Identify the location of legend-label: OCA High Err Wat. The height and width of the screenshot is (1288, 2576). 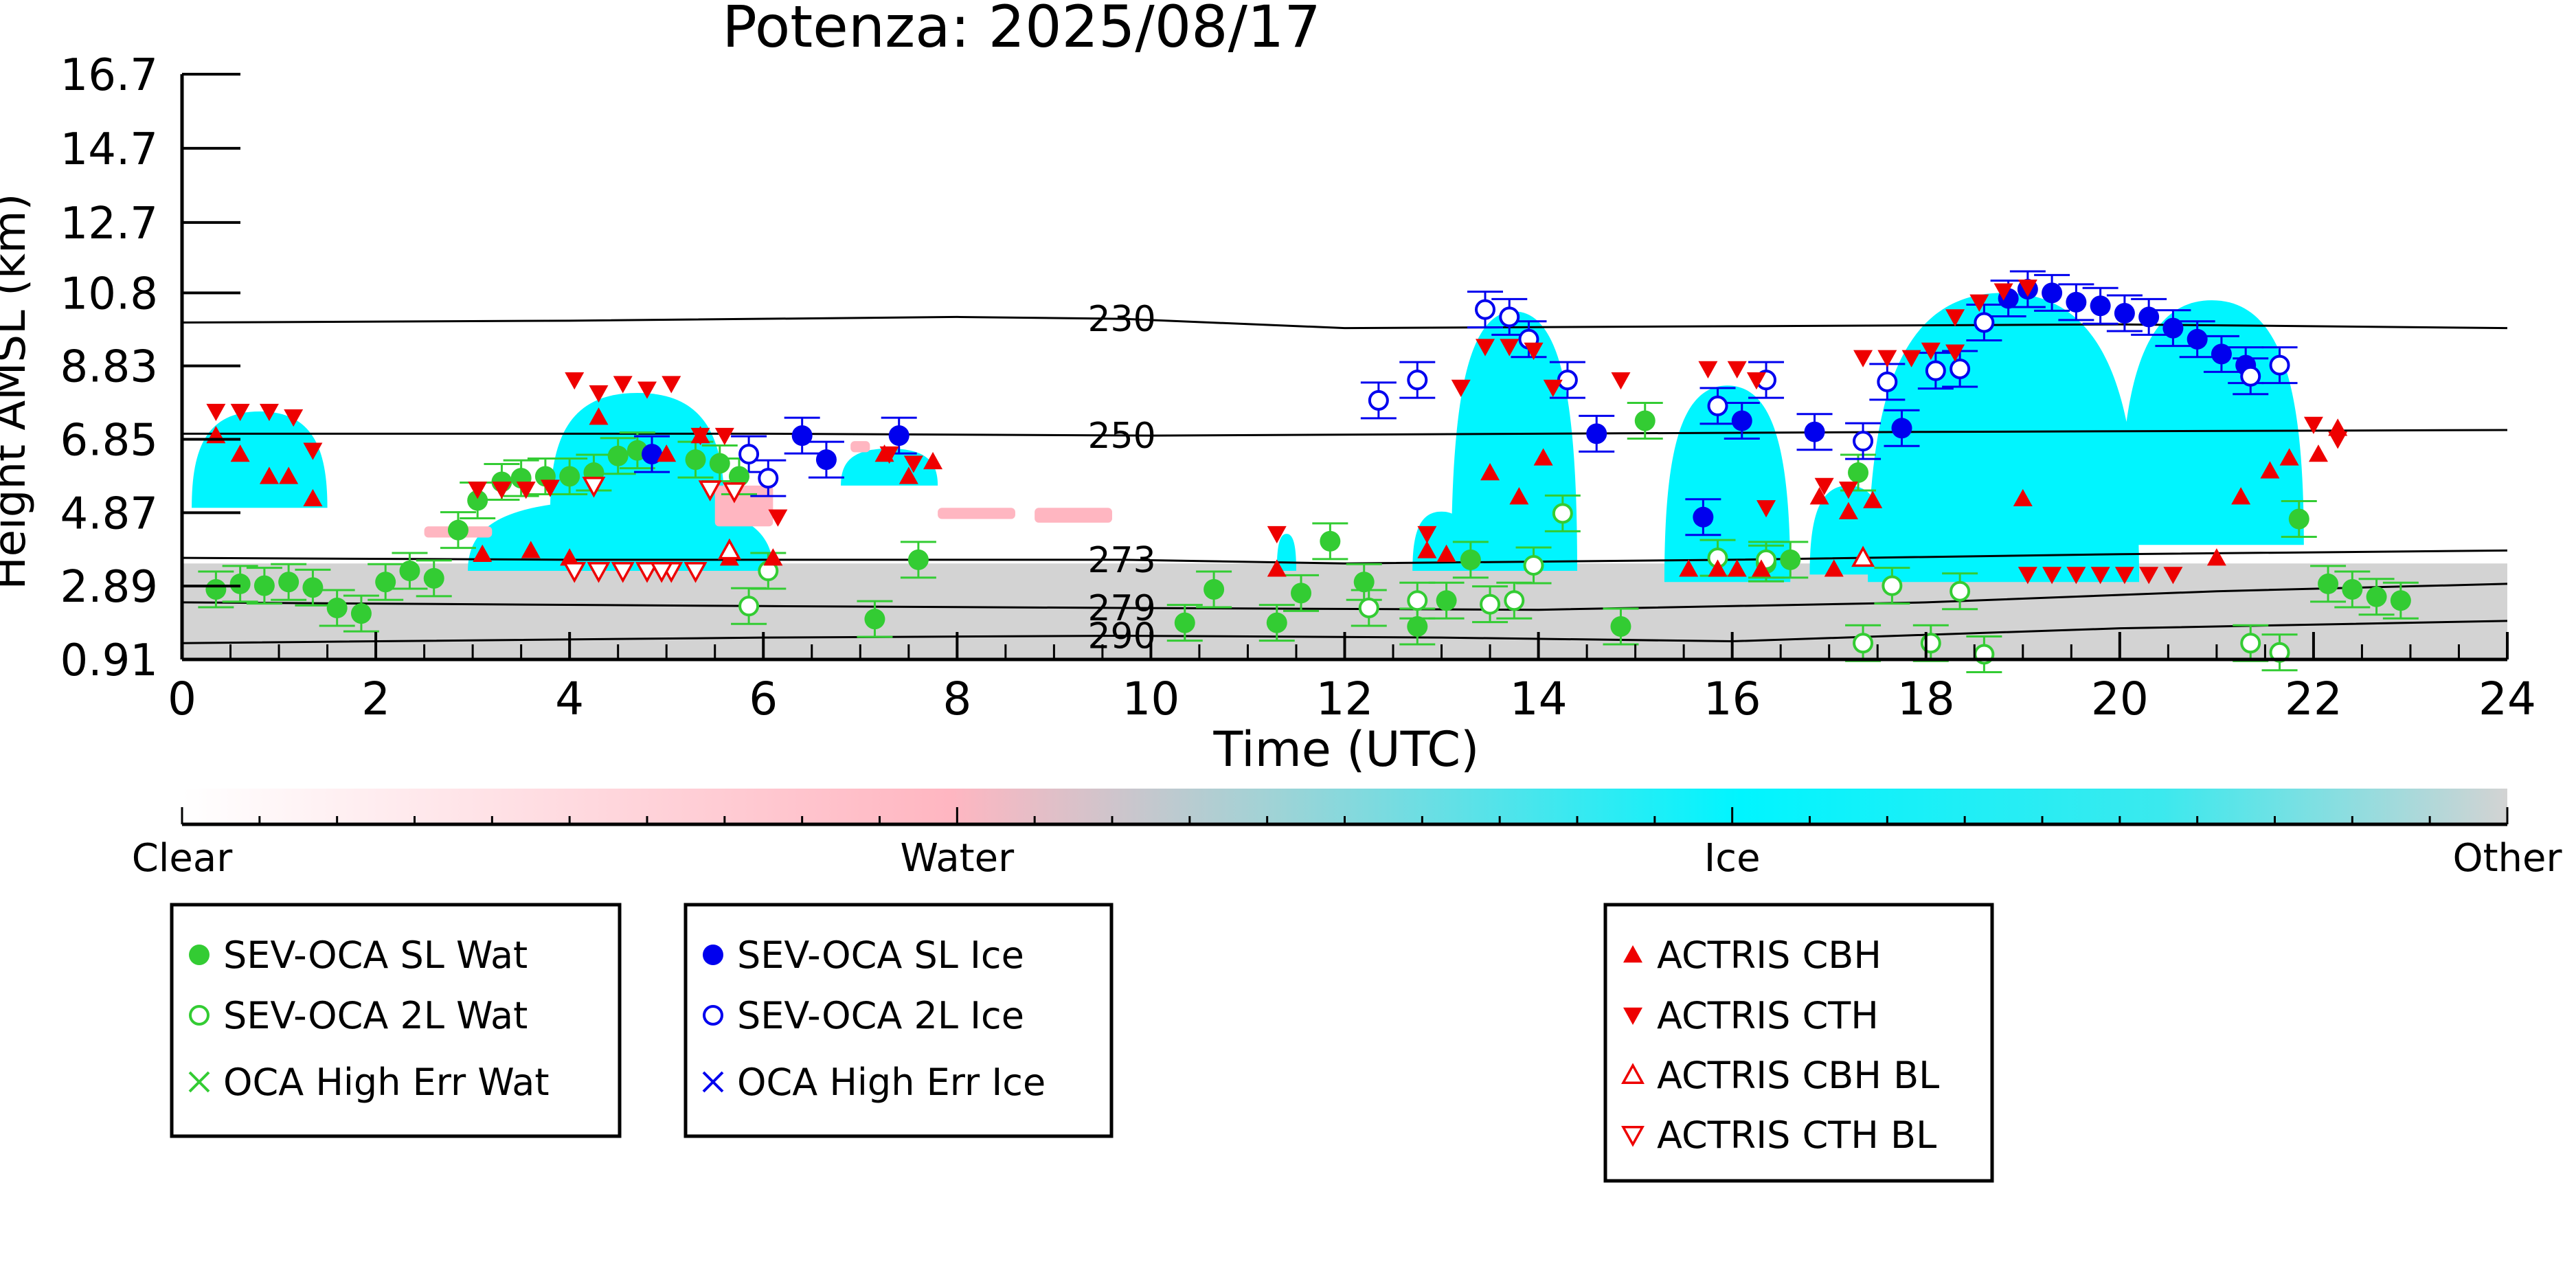
(386, 1082).